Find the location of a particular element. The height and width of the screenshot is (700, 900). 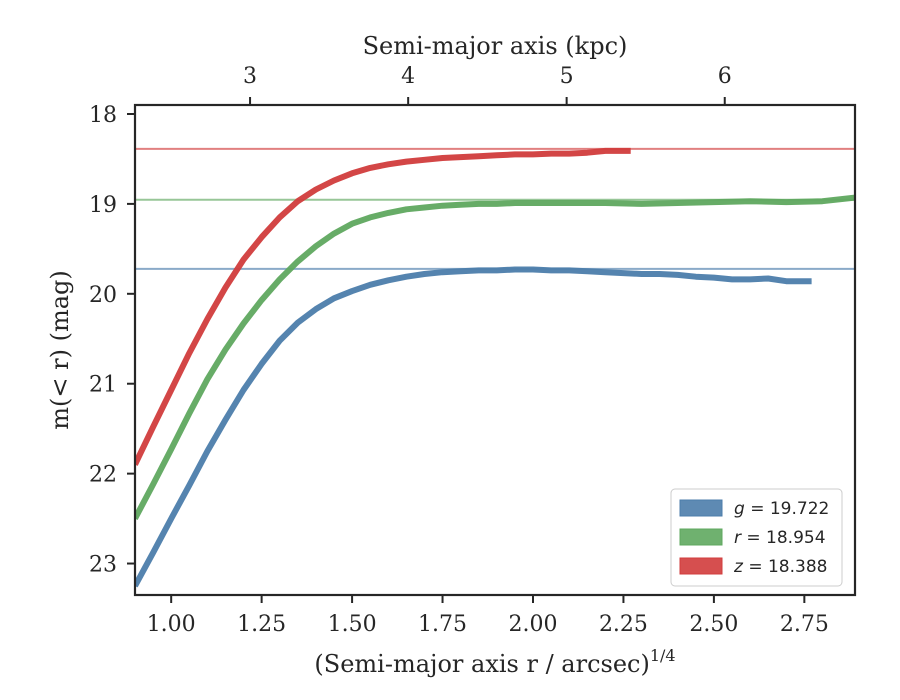

x-tick-label: 2.25 is located at coordinates (623, 624).